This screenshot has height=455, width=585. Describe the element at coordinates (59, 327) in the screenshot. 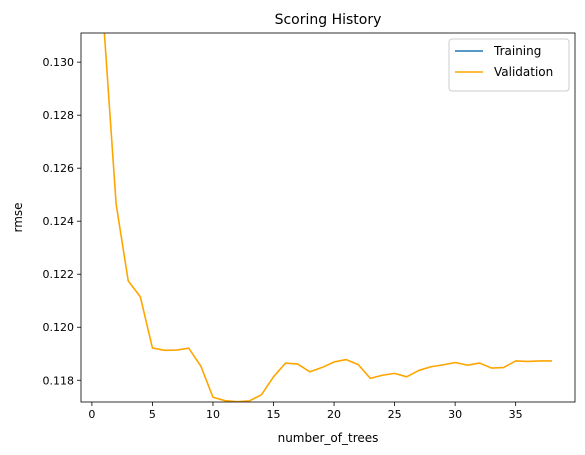

I see `y-tick-label: 0.120` at that location.